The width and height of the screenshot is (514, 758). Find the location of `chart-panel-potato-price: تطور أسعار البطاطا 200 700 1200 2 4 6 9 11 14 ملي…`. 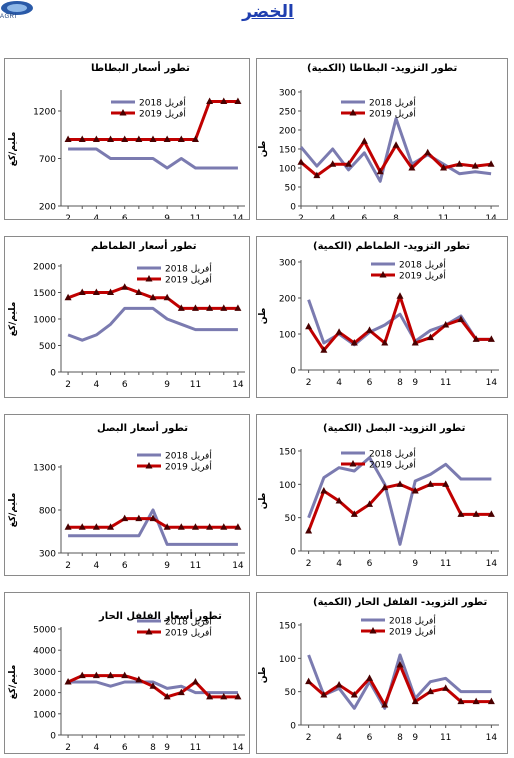

chart-panel-potato-price: تطور أسعار البطاطا 200 700 1200 2 4 6 9 11 14 ملي… is located at coordinates (127, 139).